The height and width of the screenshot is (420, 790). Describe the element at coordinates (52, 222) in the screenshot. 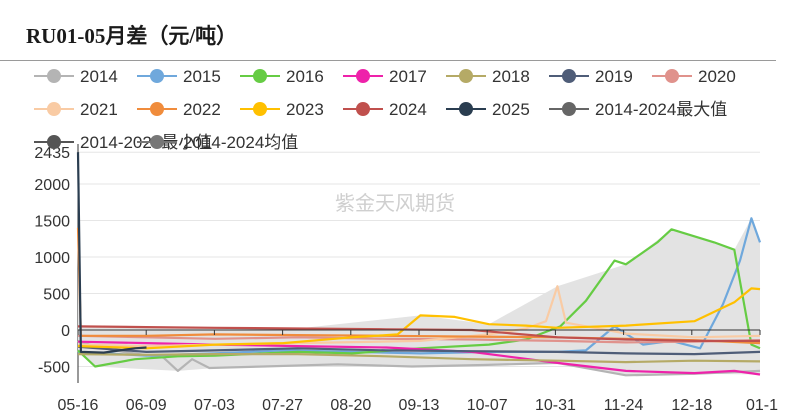

I see `y-tick-label: 1500` at that location.